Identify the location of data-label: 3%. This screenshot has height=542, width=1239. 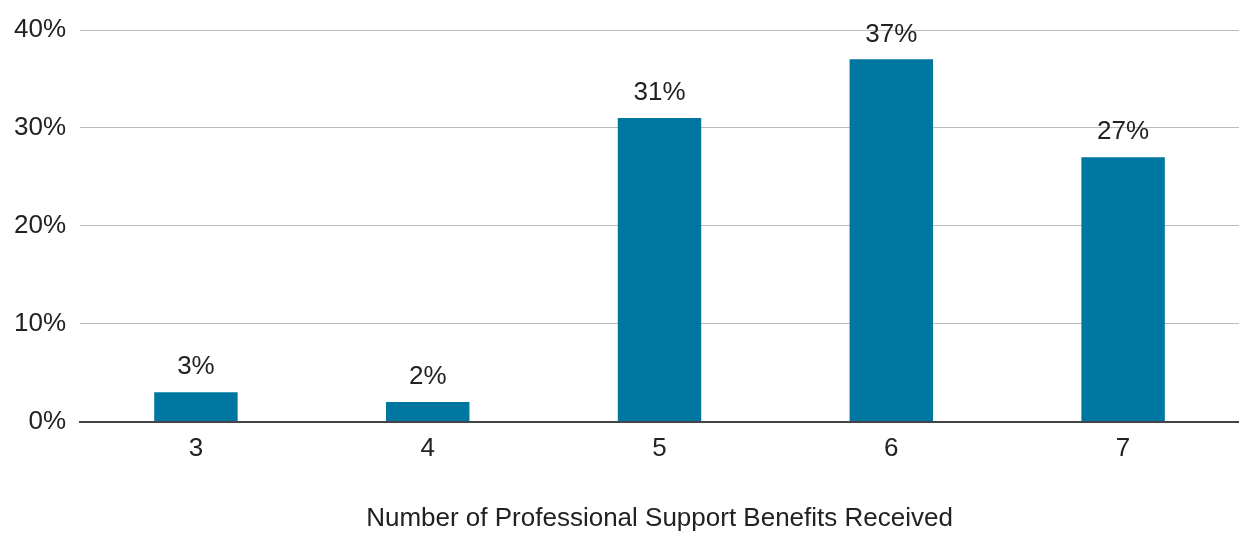
(196, 365).